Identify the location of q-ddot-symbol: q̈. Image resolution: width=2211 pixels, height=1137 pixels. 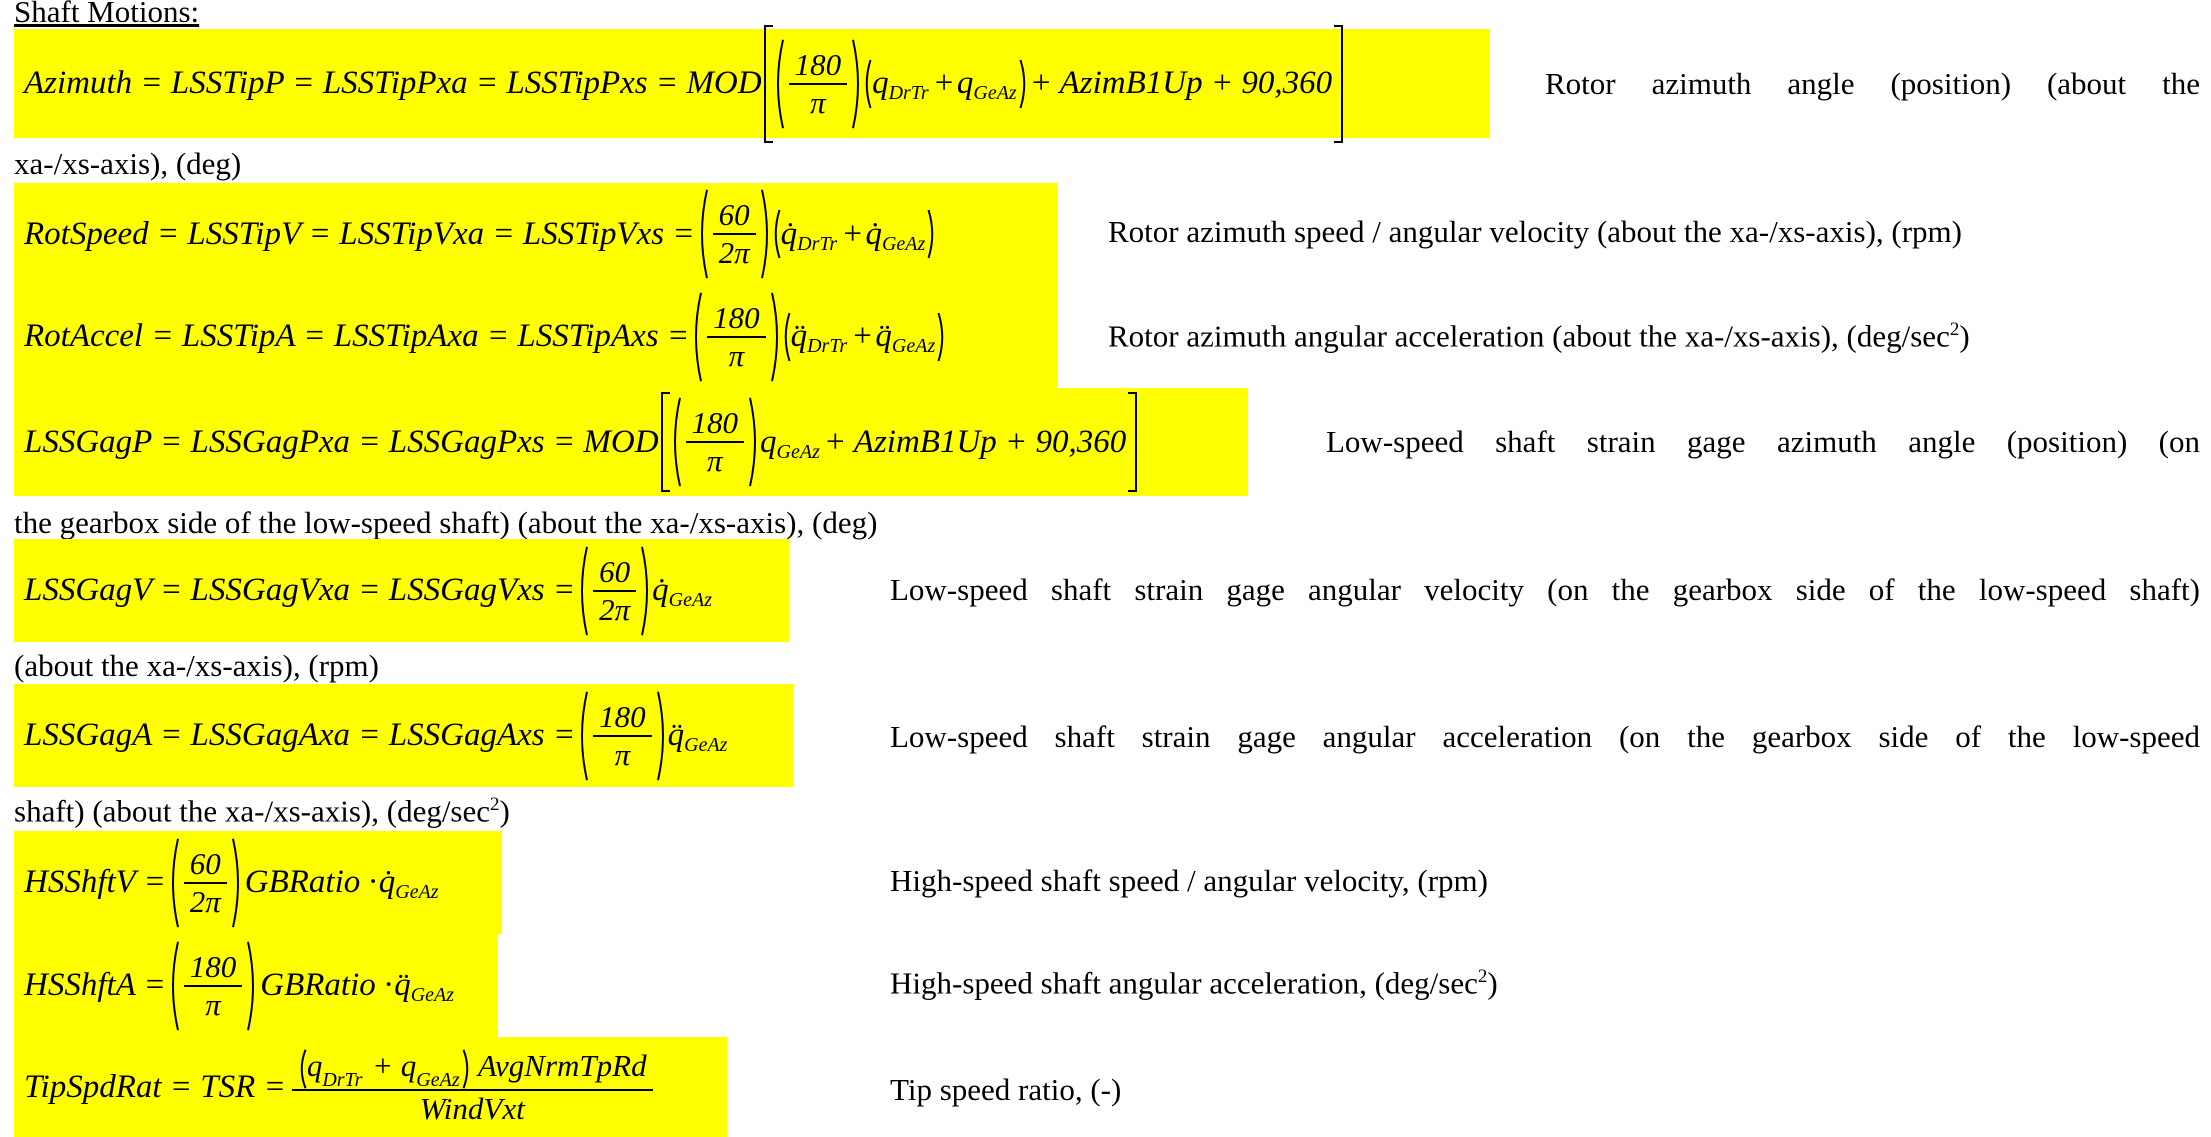
(883, 336).